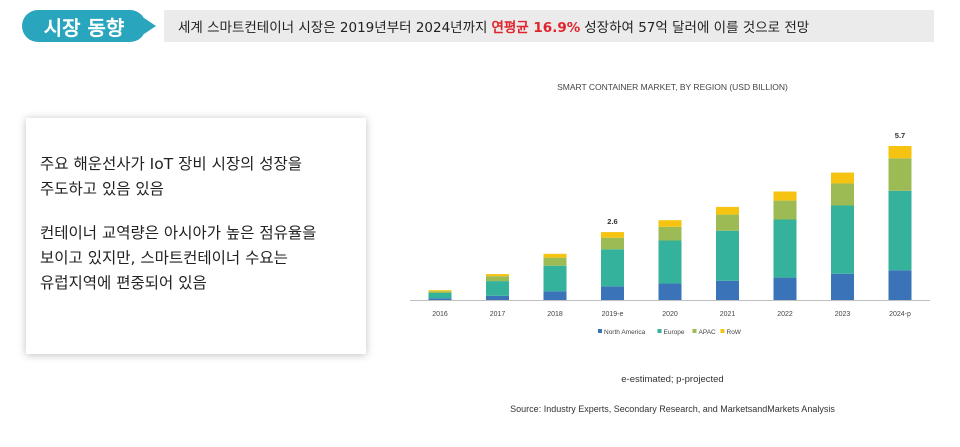 Image resolution: width=960 pixels, height=447 pixels. I want to click on summary-highlight: 연평균 16.9%, so click(536, 28).